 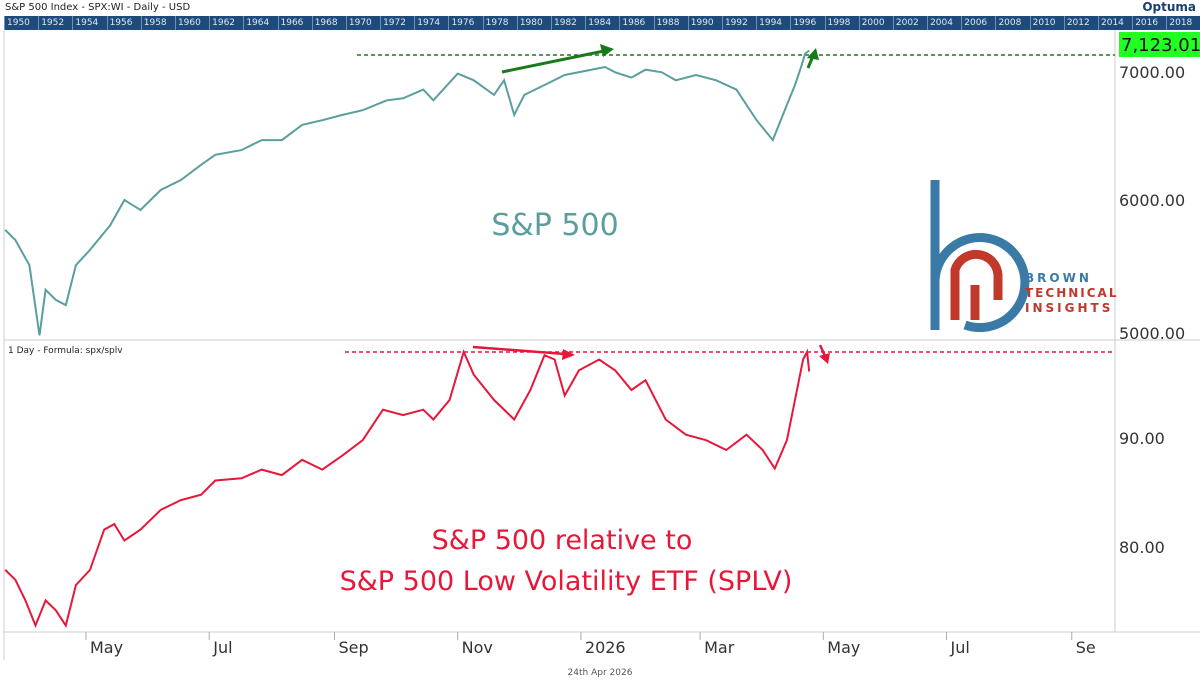 I want to click on year-cell: 1958, so click(x=157, y=23).